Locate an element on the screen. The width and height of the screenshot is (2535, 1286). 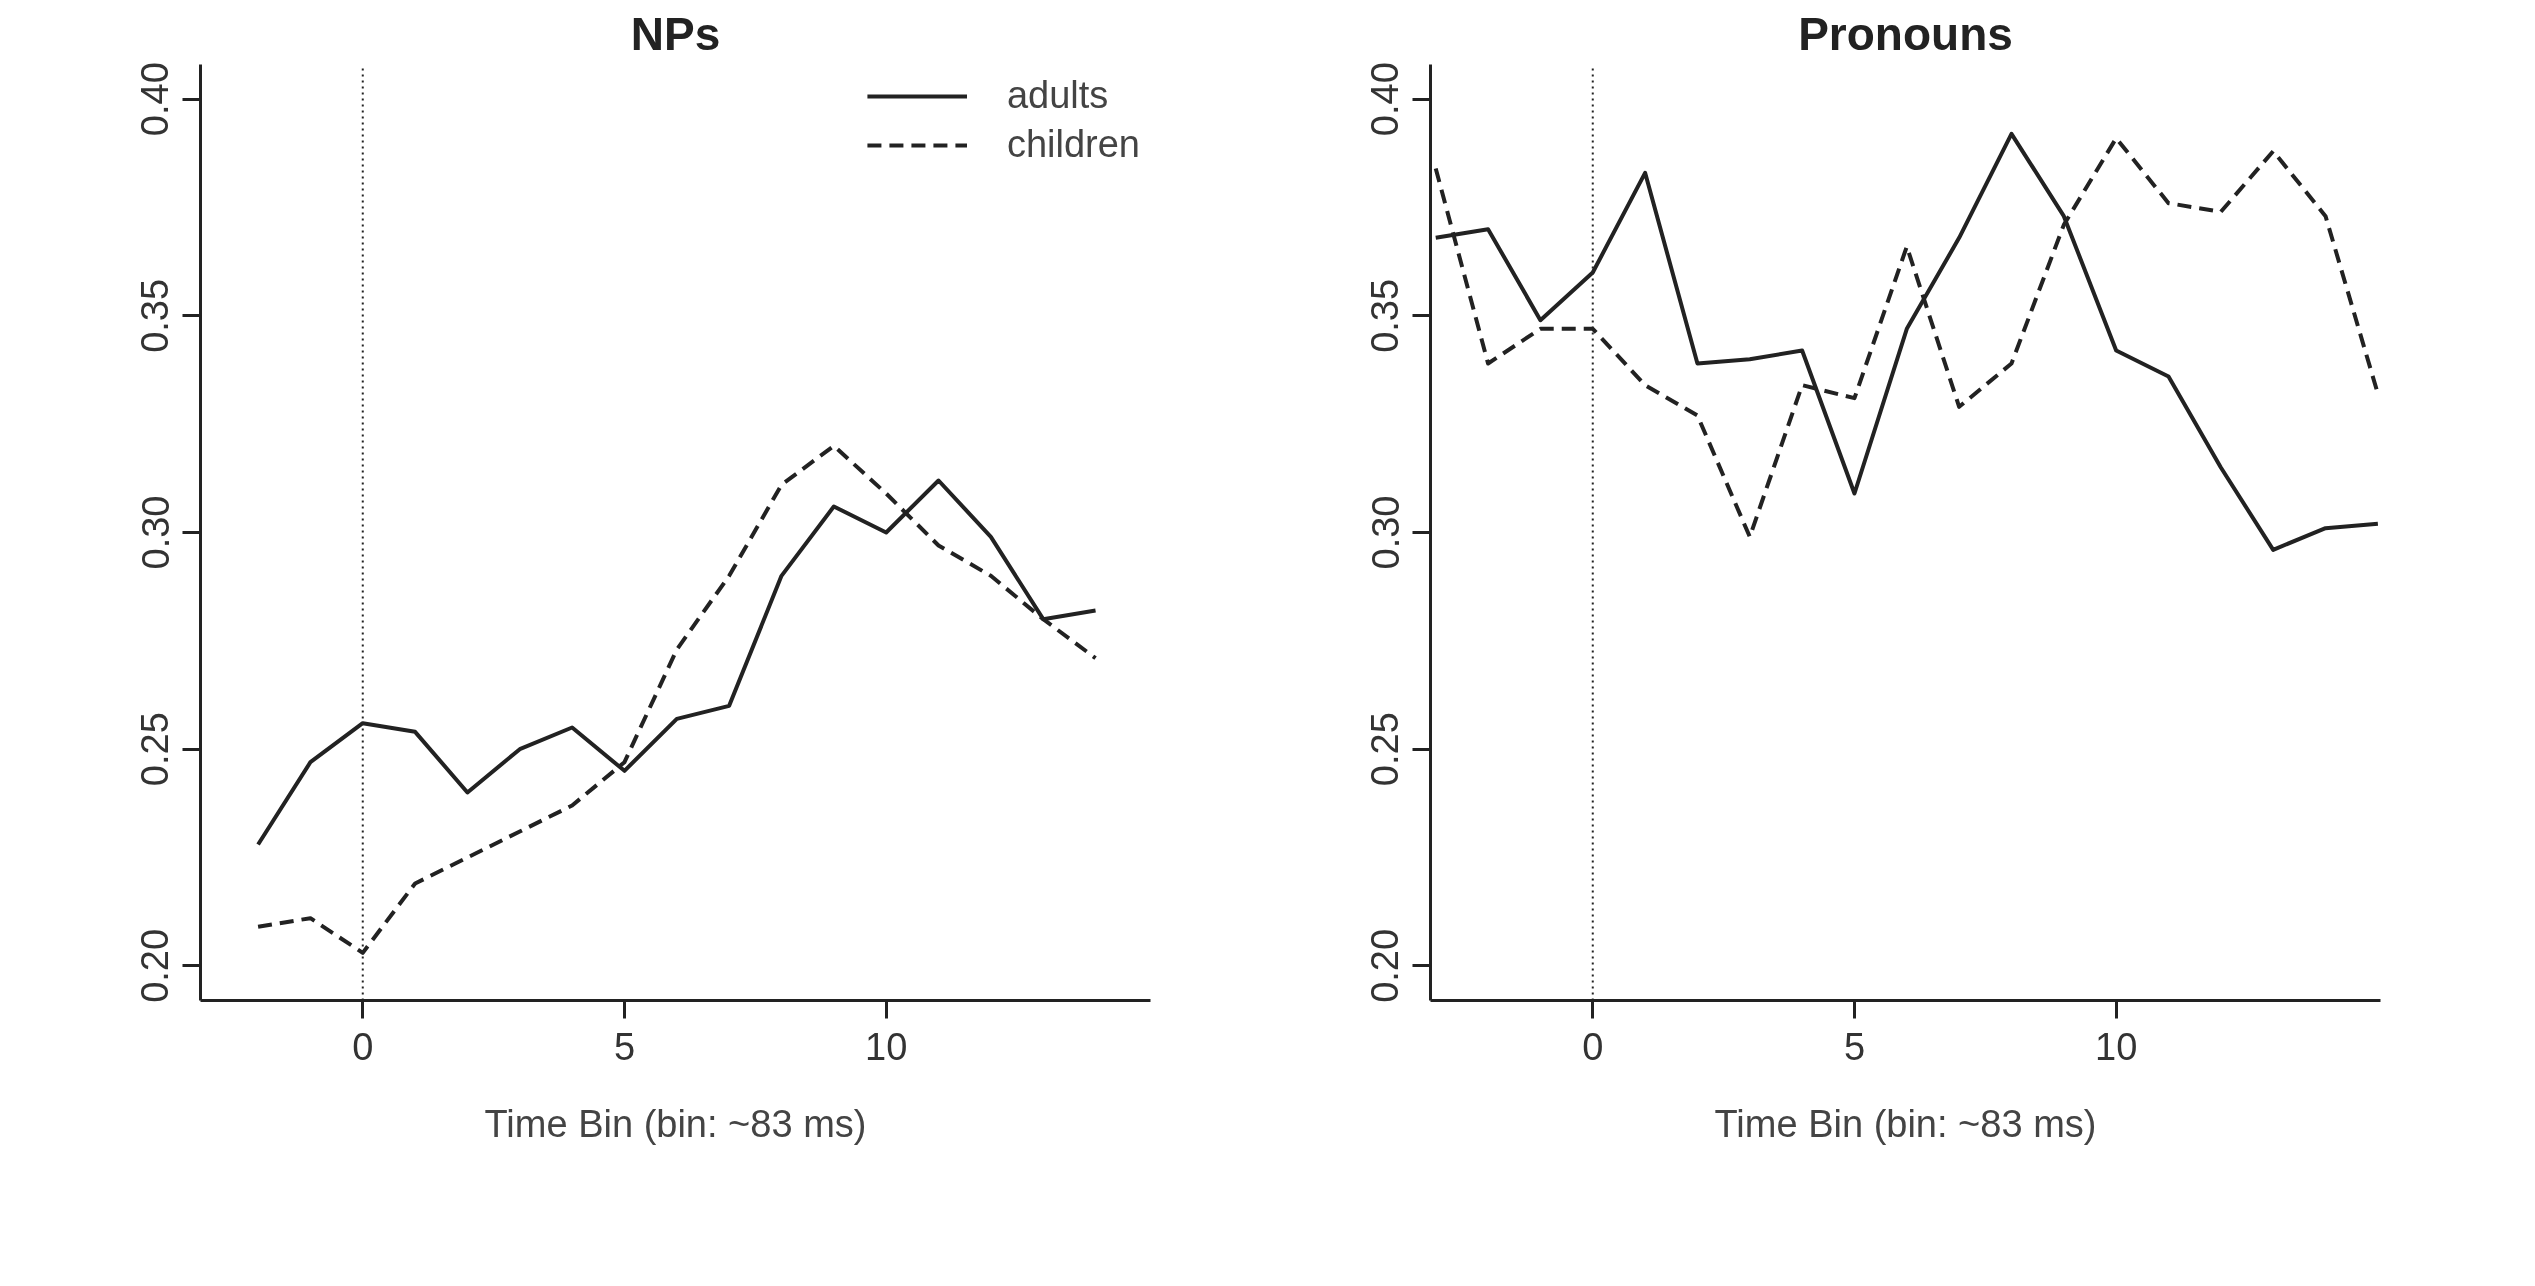
chart-title: Pronouns is located at coordinates (1905, 33).